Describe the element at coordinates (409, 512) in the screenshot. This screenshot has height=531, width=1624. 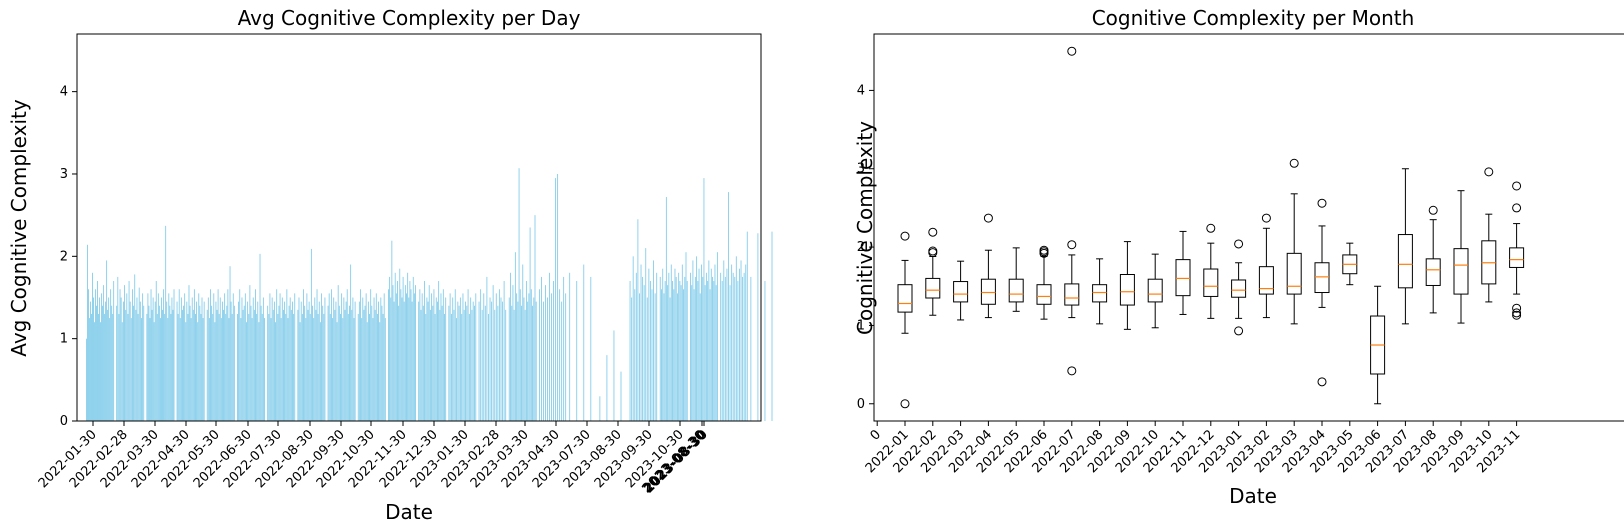
I see `daily-x-axis-label: Date` at that location.